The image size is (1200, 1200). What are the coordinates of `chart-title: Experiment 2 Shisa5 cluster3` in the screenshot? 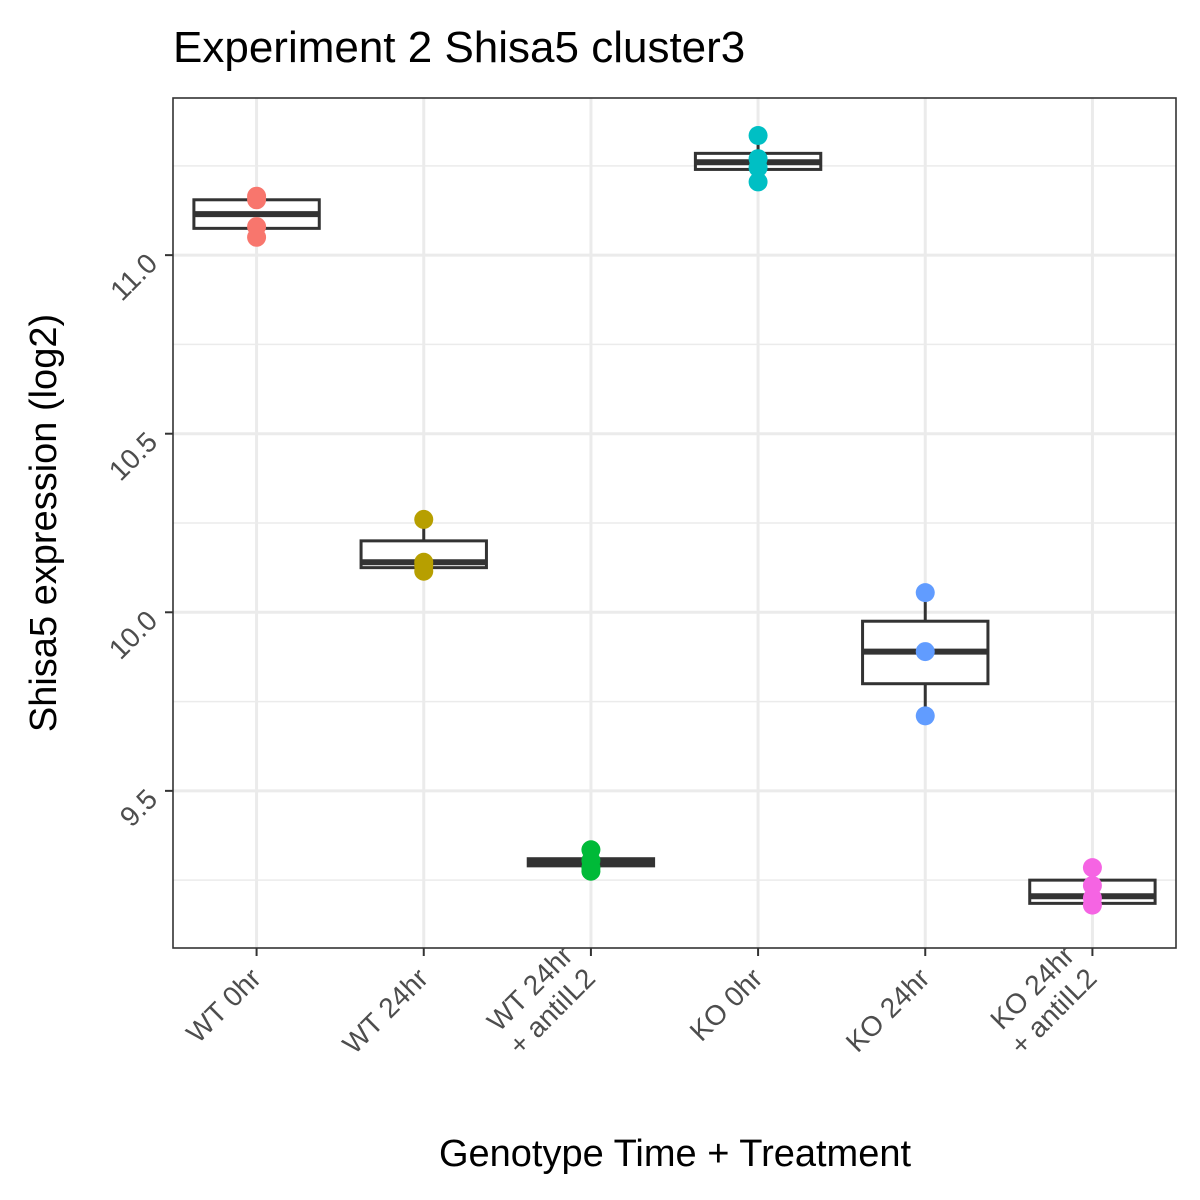 It's located at (459, 47).